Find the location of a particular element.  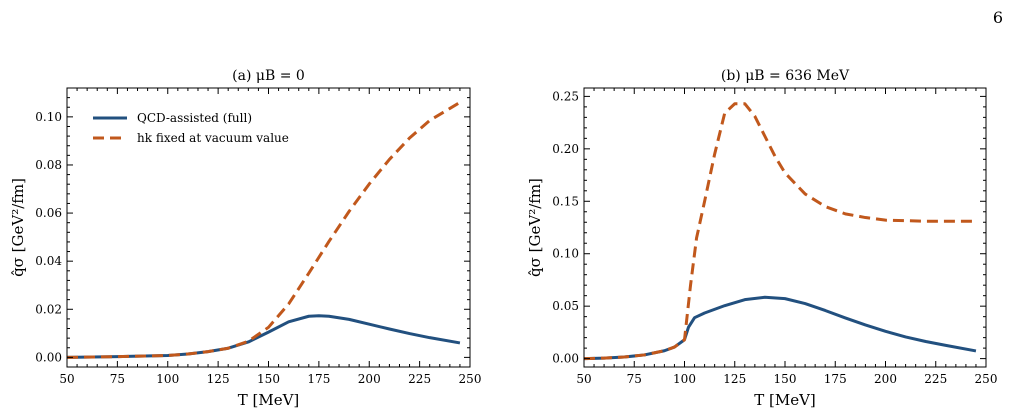

y-tick-label: 0.15 is located at coordinates (565, 201).